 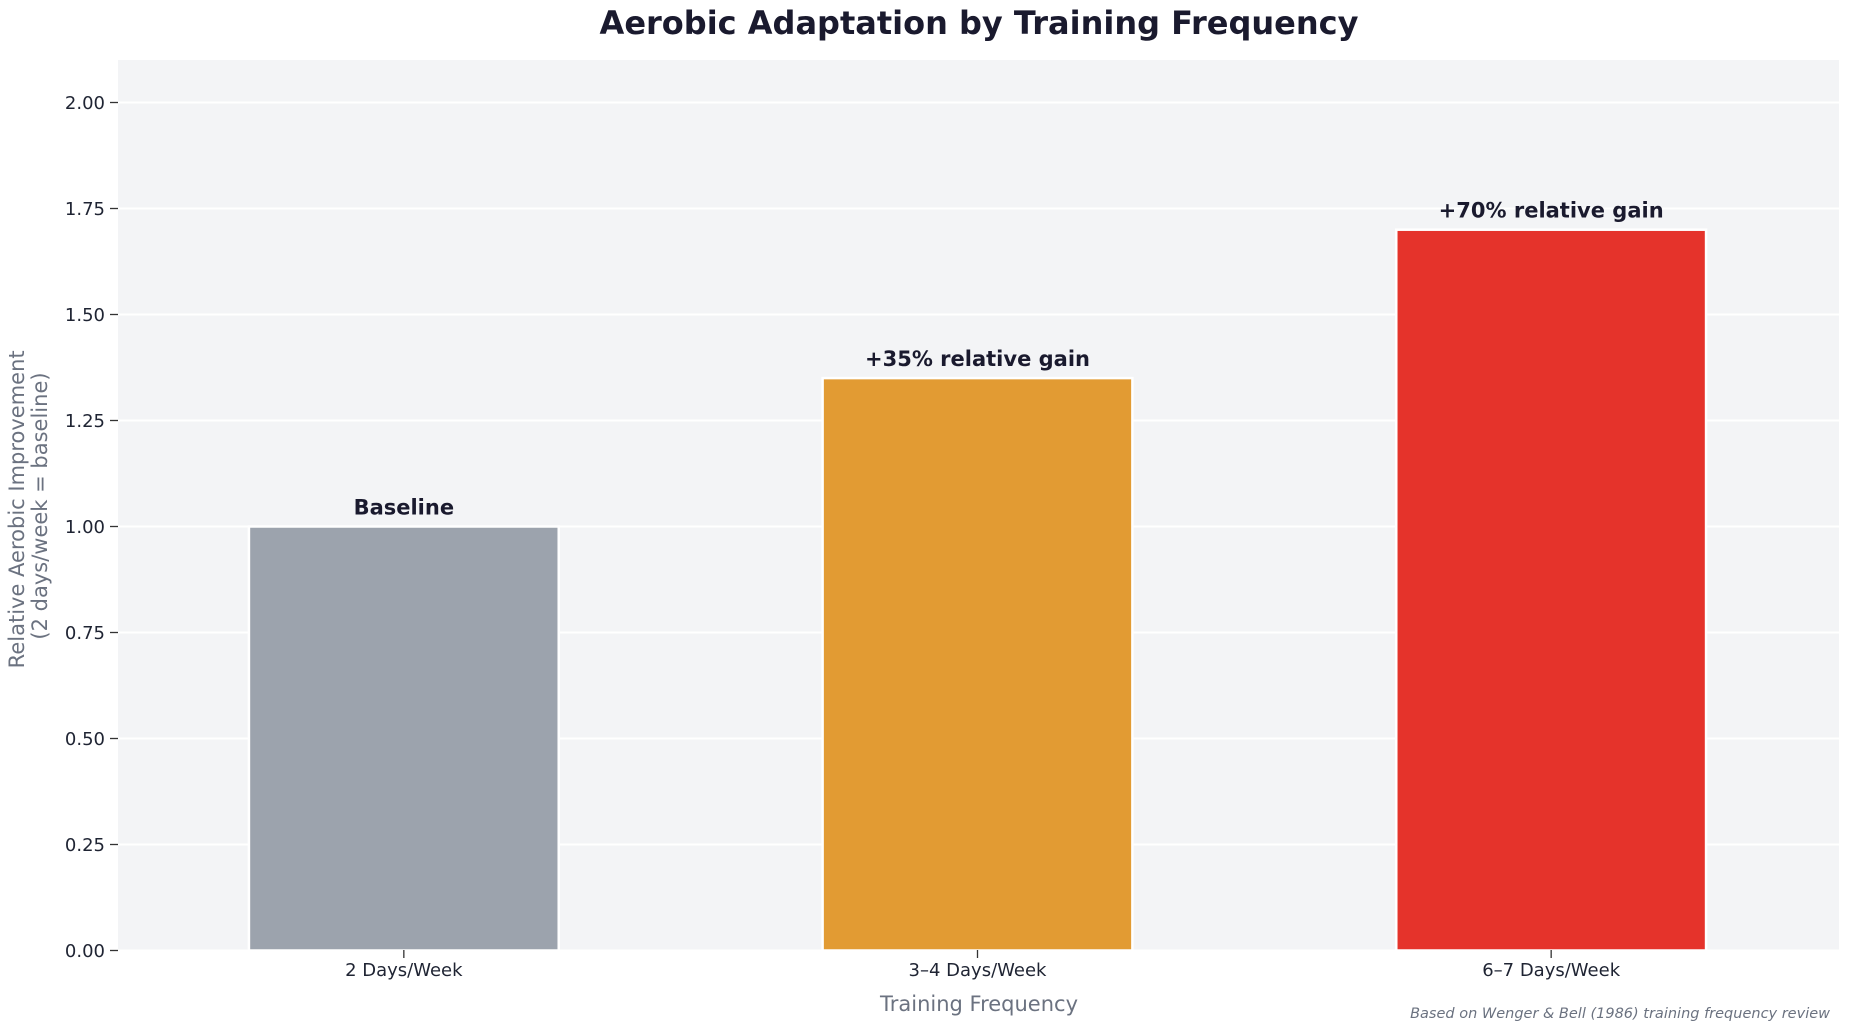 I want to click on bar-value-label: +70% relative gain, so click(x=1551, y=211).